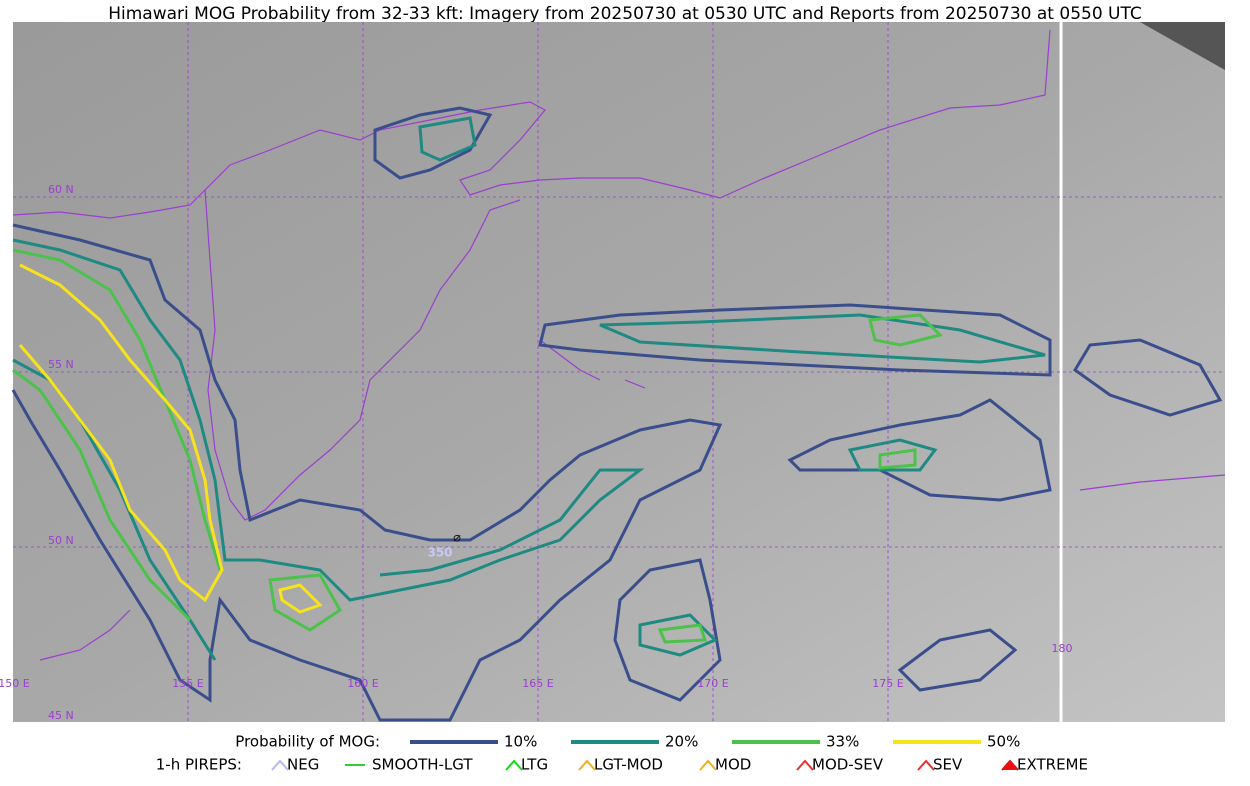  I want to click on pirep-legend-title: 1-h PIREPS:, so click(199, 765).